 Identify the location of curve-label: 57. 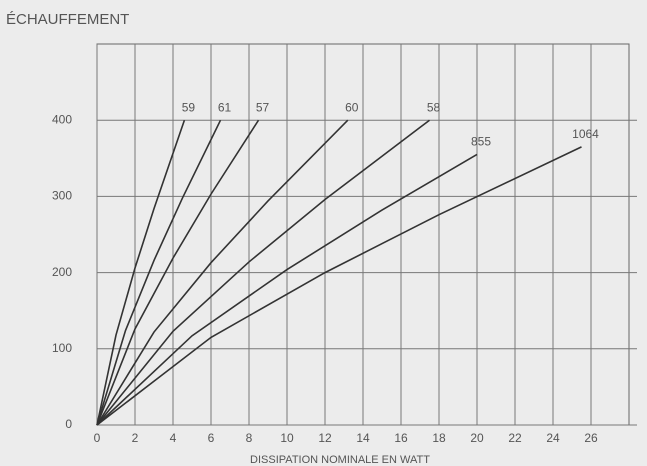
(263, 107).